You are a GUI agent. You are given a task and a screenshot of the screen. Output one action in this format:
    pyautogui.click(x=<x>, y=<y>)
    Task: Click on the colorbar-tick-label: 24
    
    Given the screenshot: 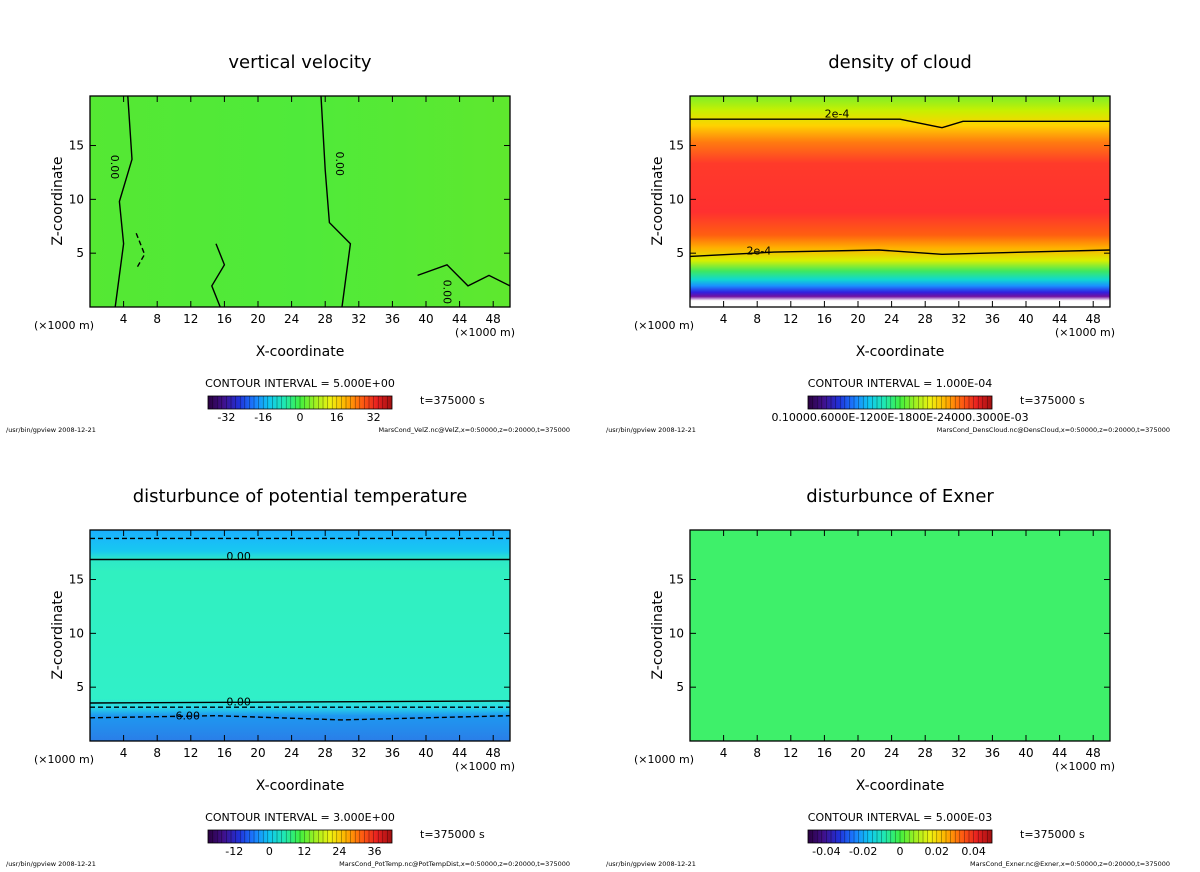 What is the action you would take?
    pyautogui.click(x=339, y=851)
    